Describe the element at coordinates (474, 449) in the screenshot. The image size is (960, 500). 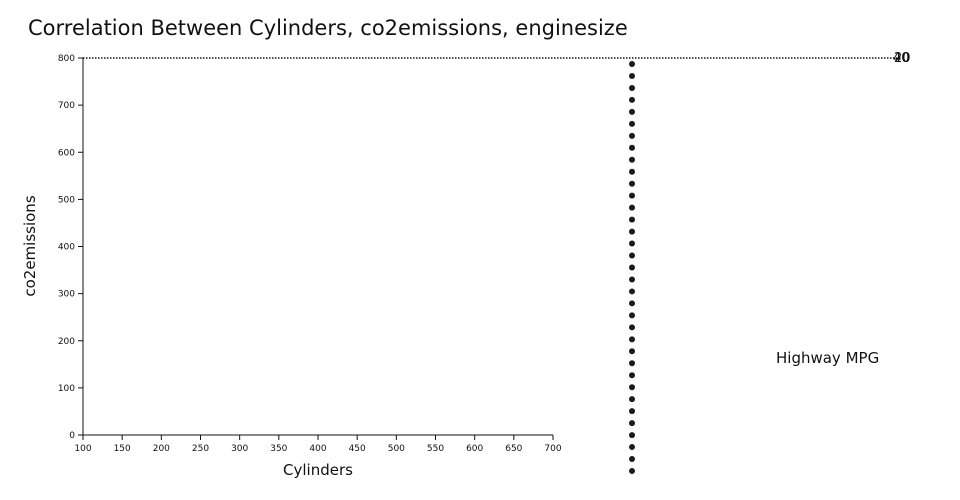
I see `x-tick-label: 600` at that location.